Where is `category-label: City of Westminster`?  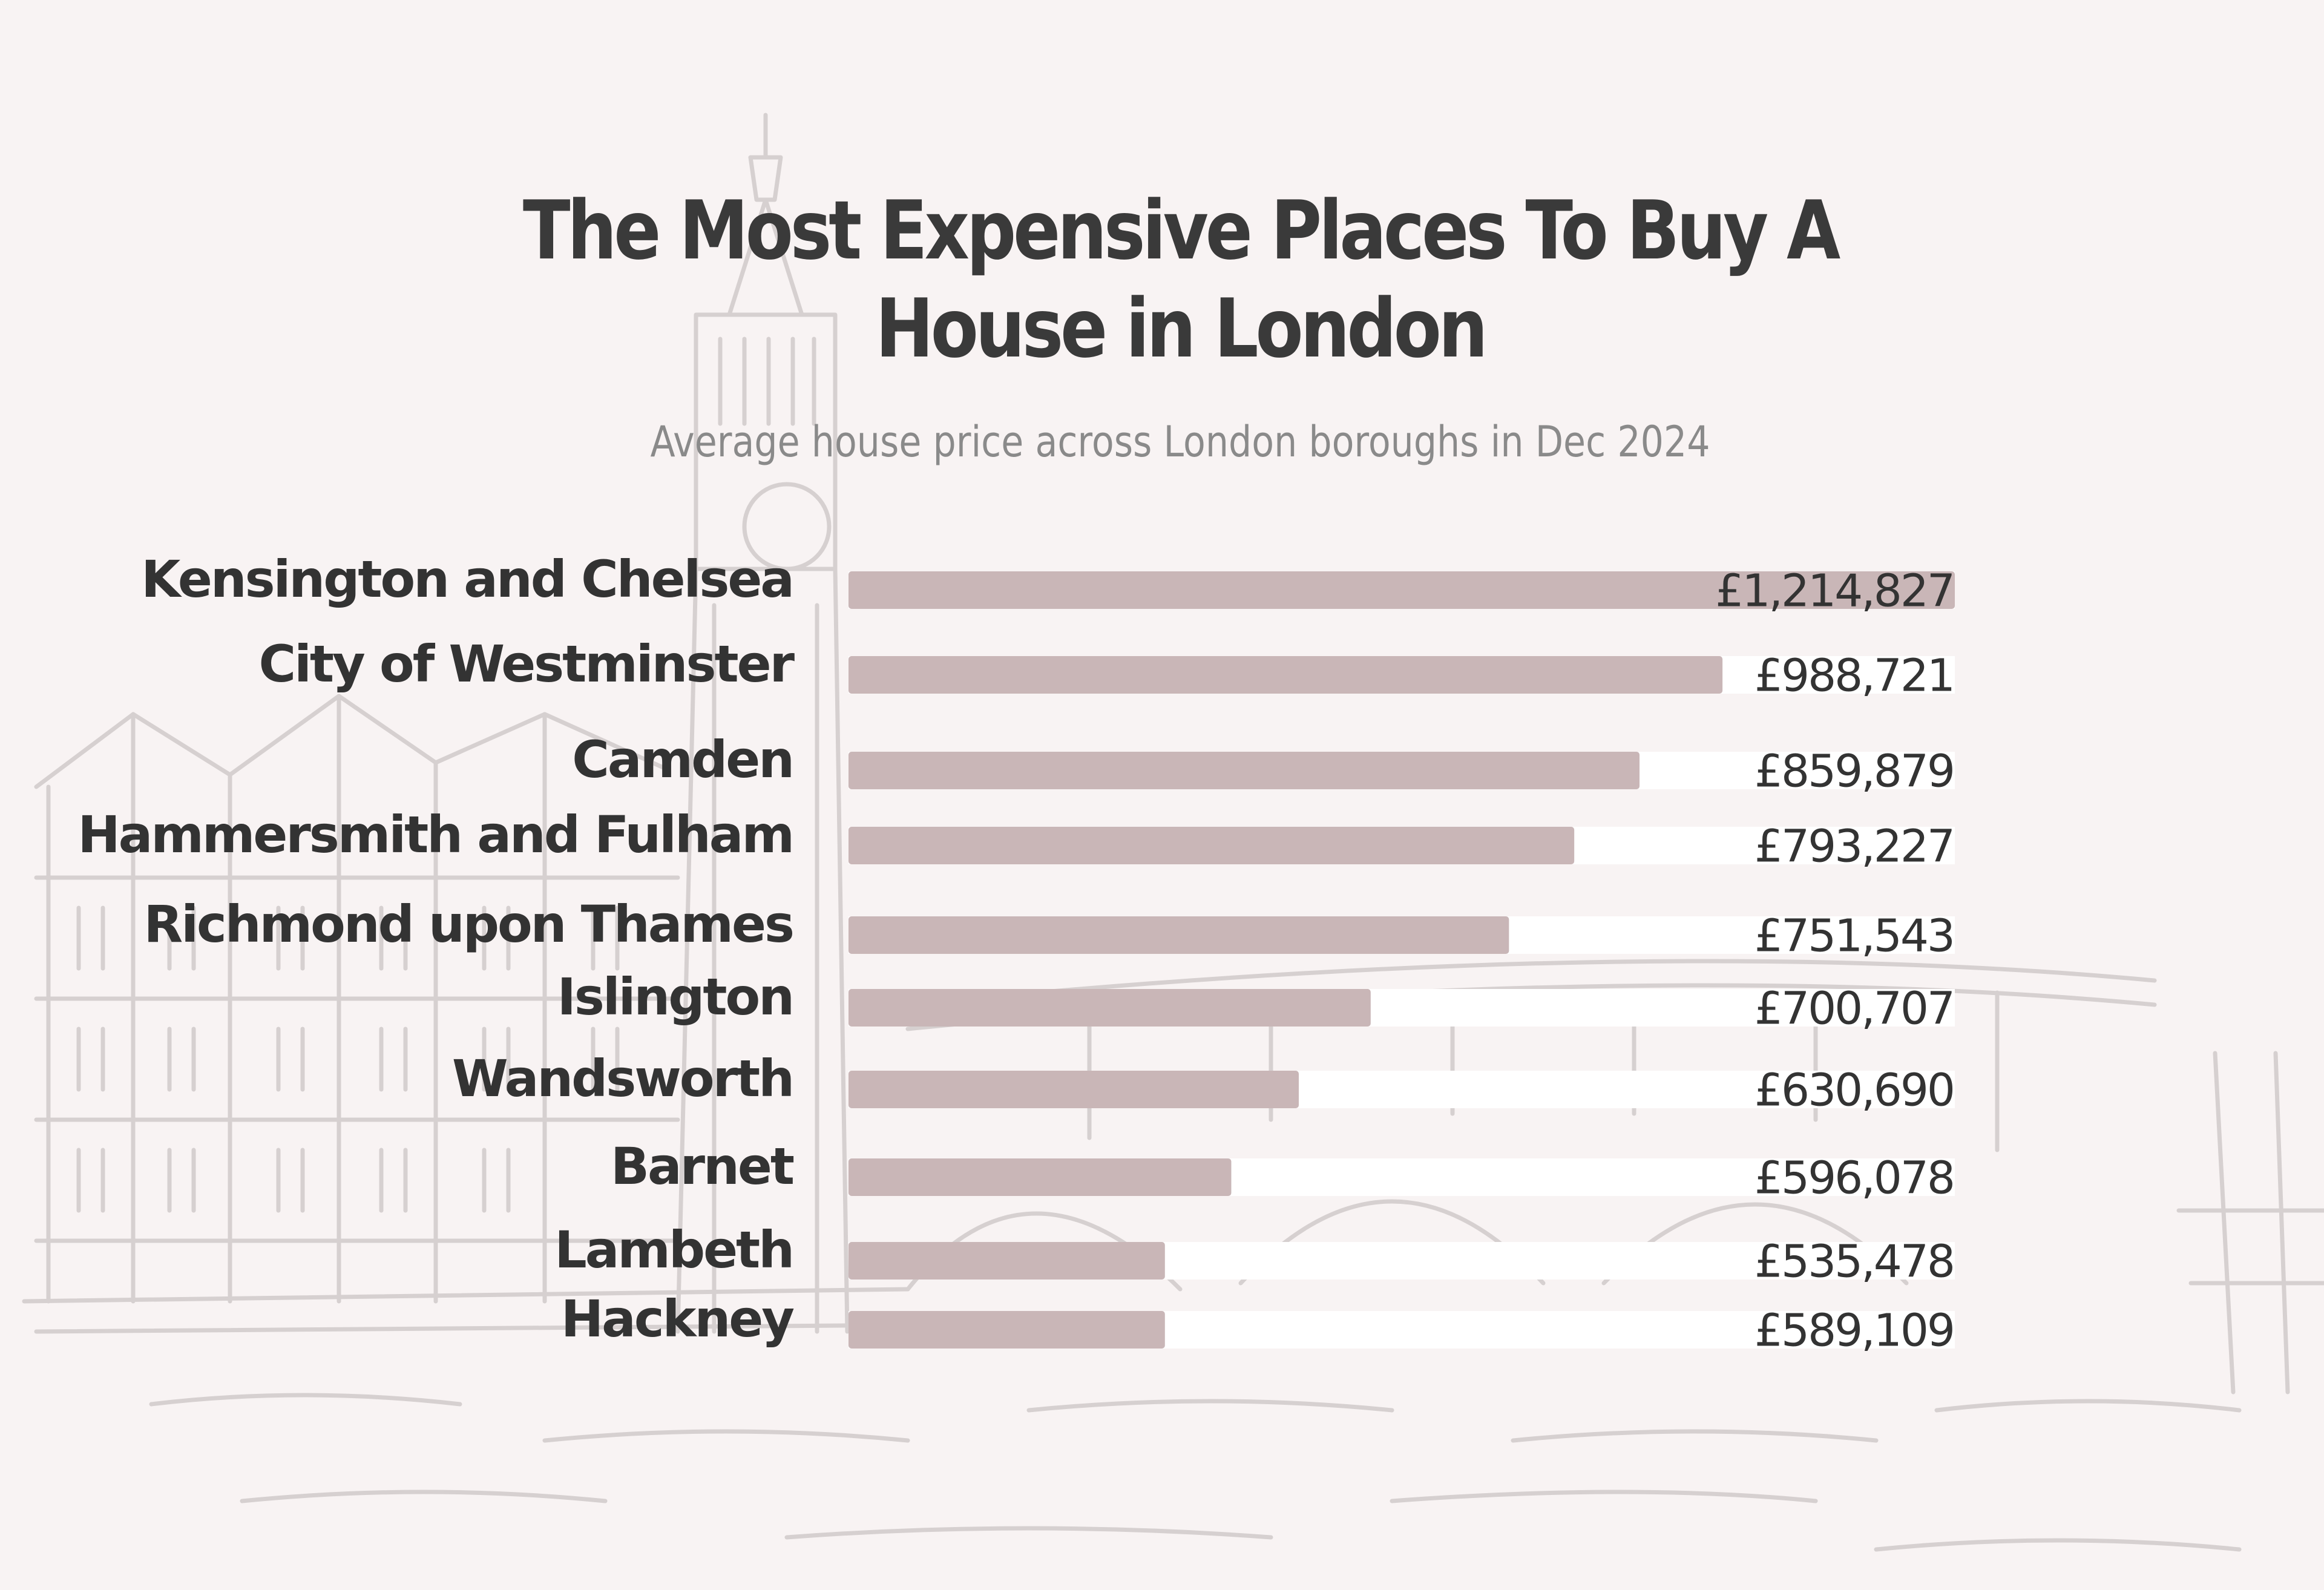 category-label: City of Westminster is located at coordinates (526, 664).